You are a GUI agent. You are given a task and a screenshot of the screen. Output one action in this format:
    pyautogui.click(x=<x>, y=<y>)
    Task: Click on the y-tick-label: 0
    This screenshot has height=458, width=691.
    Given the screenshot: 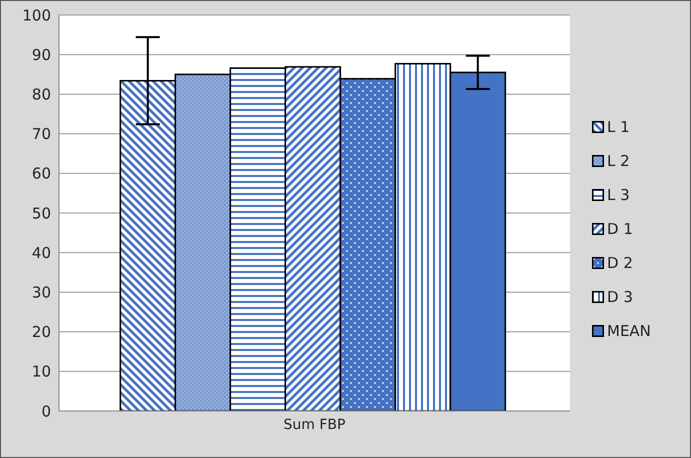 What is the action you would take?
    pyautogui.click(x=46, y=411)
    